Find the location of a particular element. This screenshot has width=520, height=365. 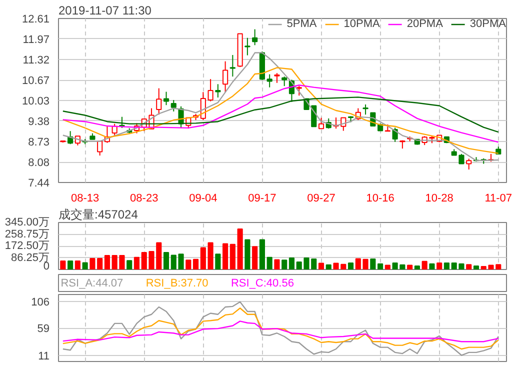

y-tick-label: 106 is located at coordinates (40, 302).